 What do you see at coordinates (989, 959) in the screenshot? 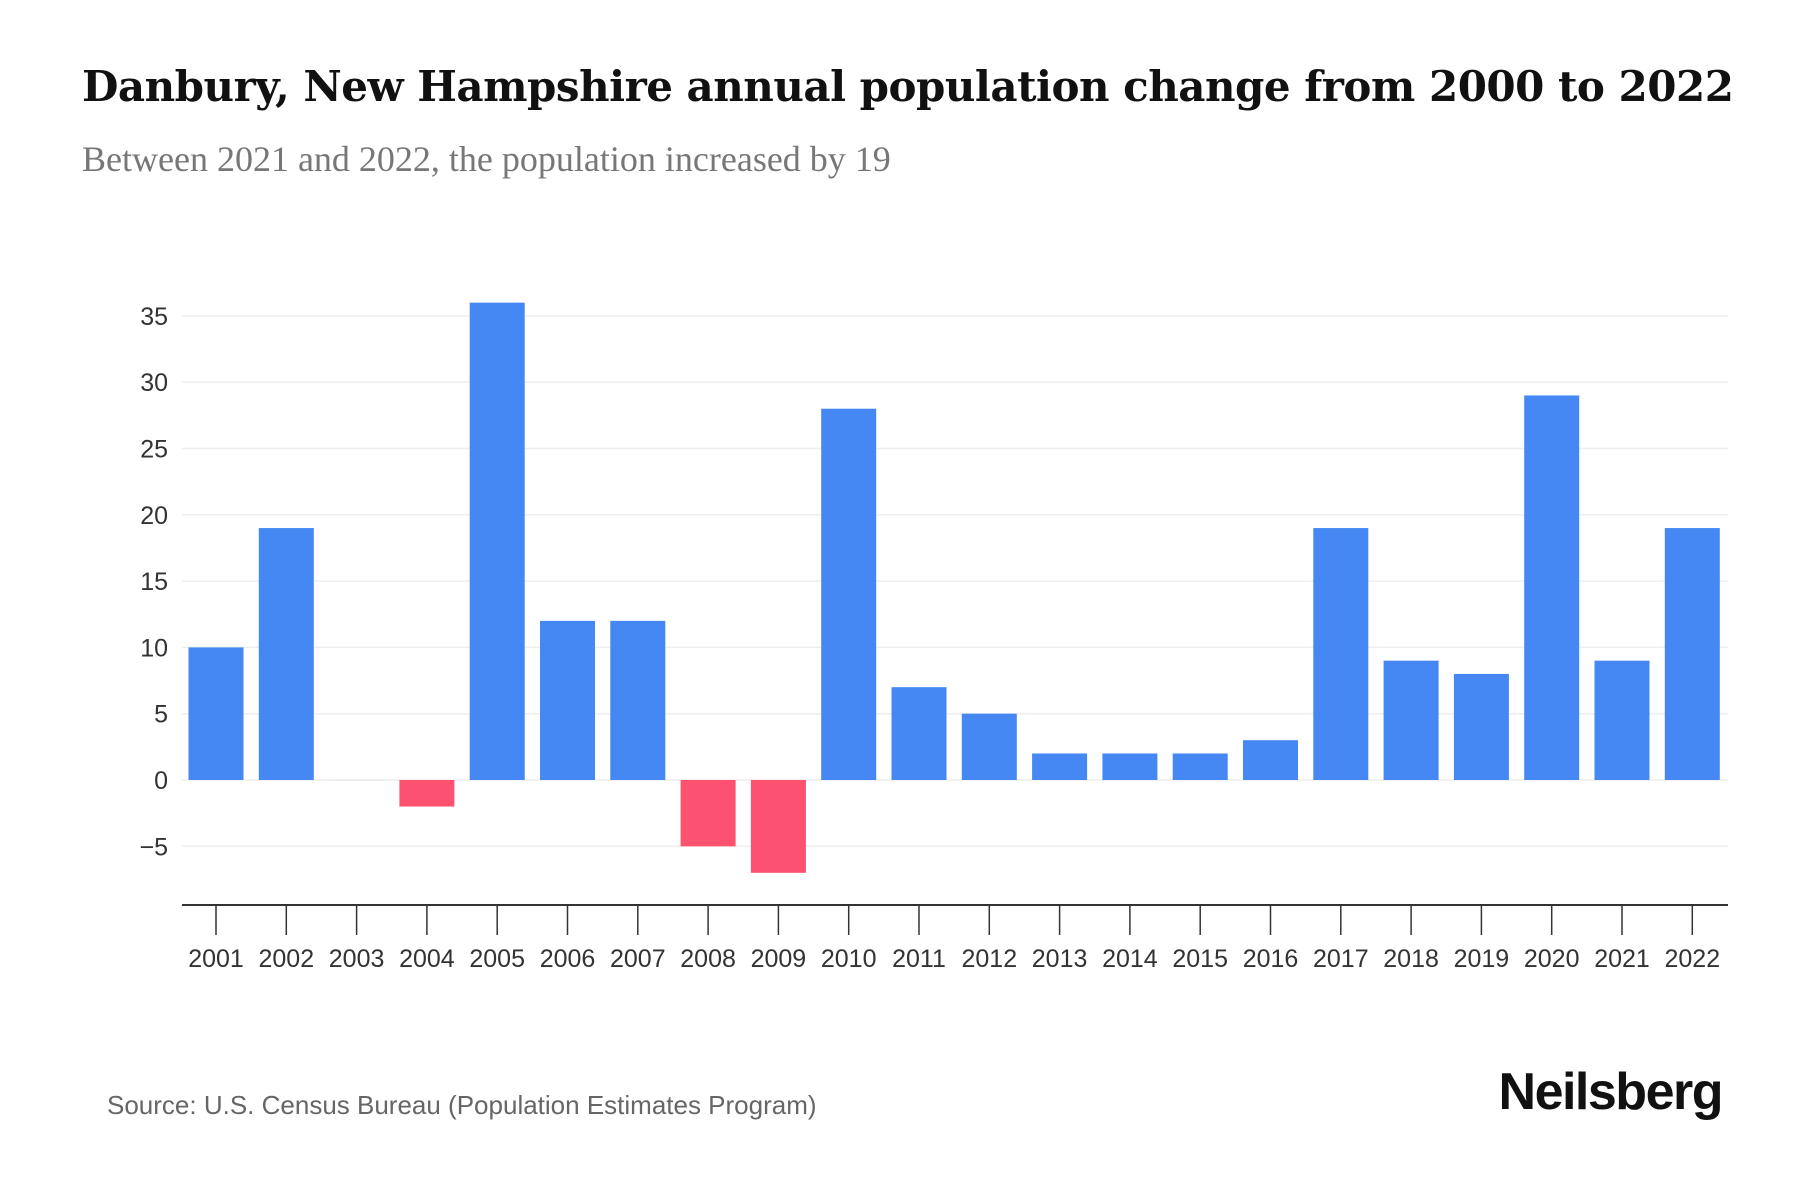
I see `x-tick-label: 2012` at bounding box center [989, 959].